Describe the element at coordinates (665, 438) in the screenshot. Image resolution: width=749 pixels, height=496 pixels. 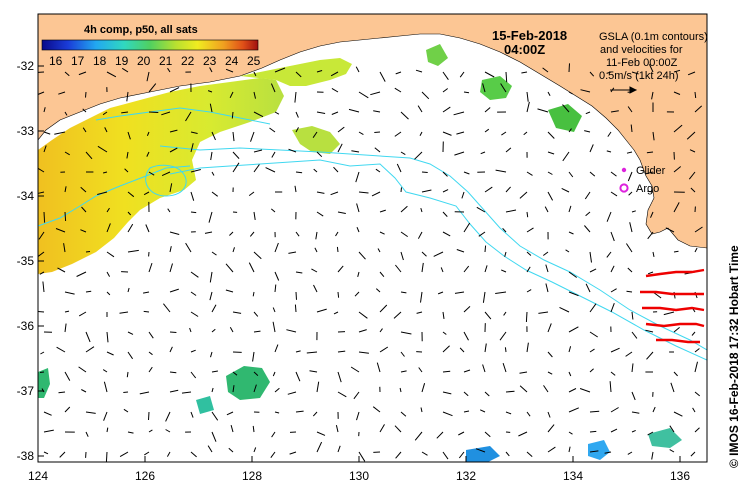
I see `sst-patch-south-teal` at that location.